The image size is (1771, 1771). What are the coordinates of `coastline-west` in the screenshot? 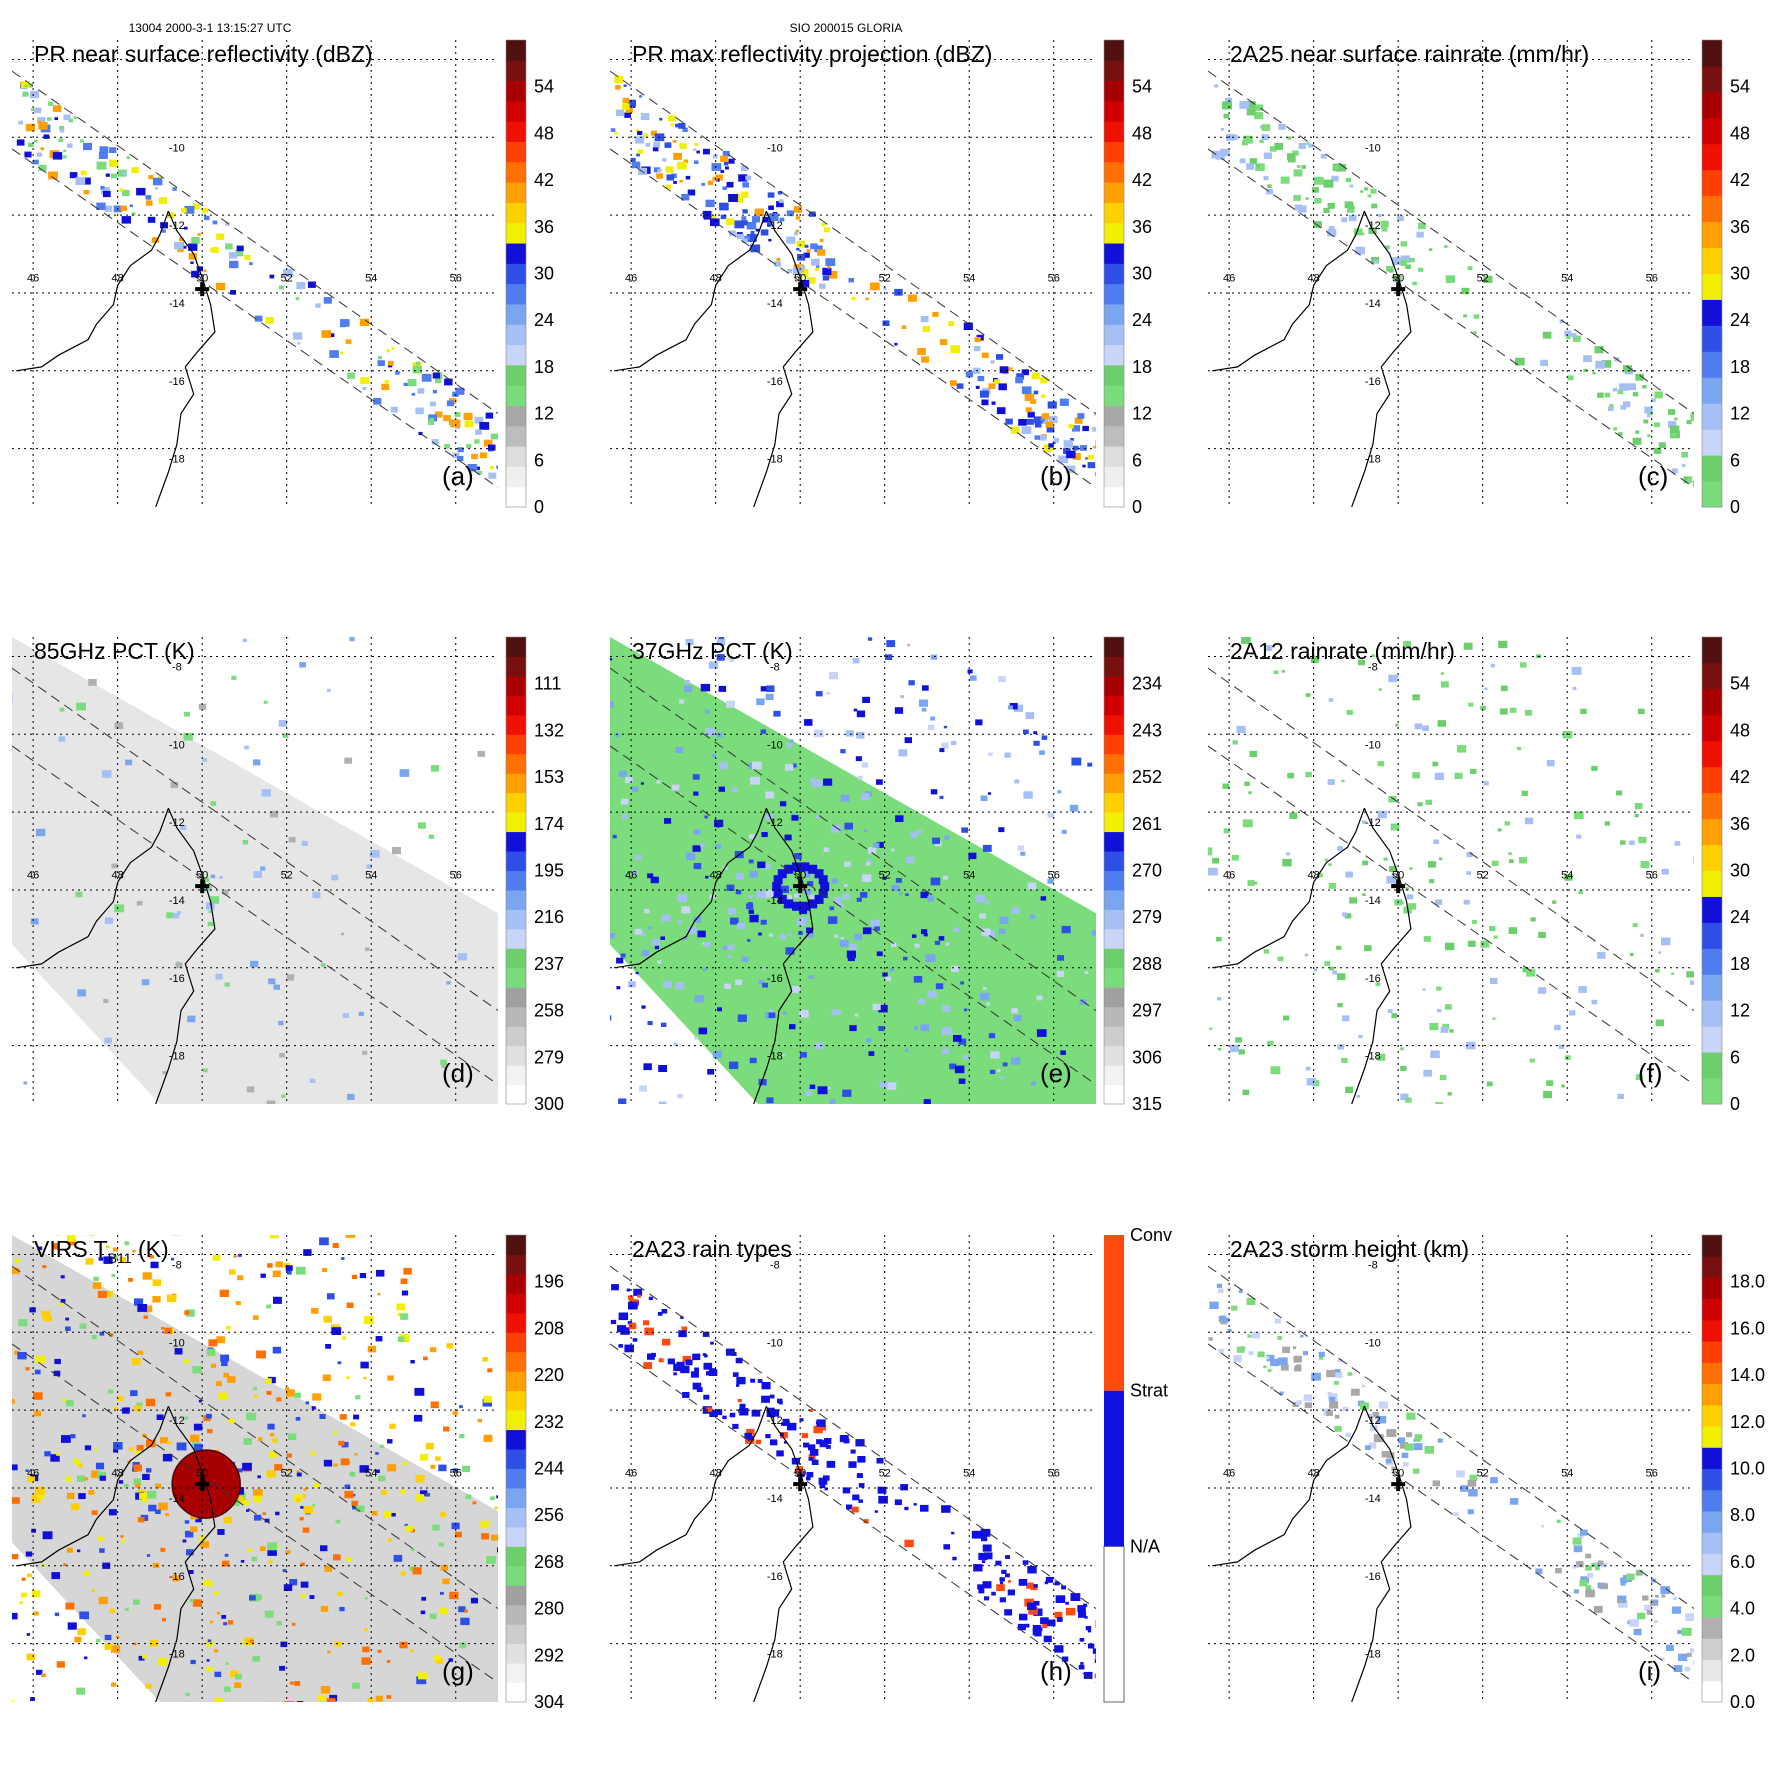 It's located at (1288, 291).